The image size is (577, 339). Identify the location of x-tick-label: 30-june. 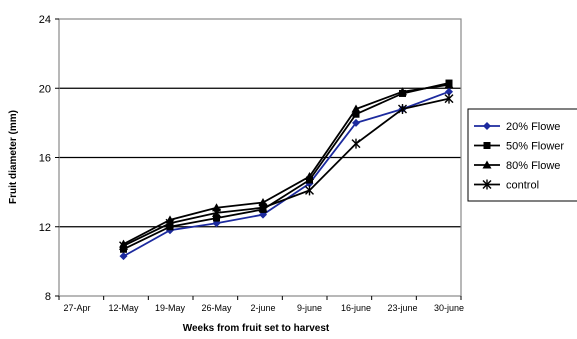
(449, 308).